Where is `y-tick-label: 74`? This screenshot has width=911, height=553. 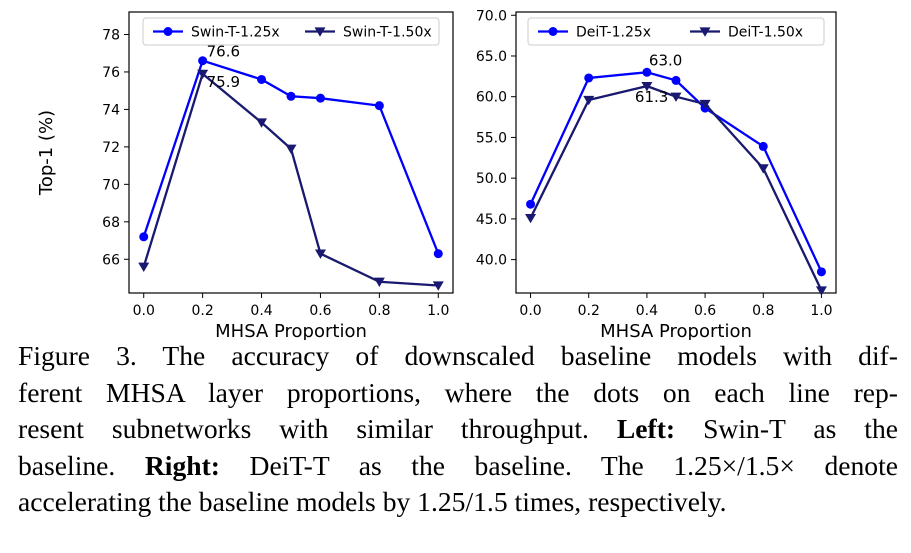 y-tick-label: 74 is located at coordinates (111, 110).